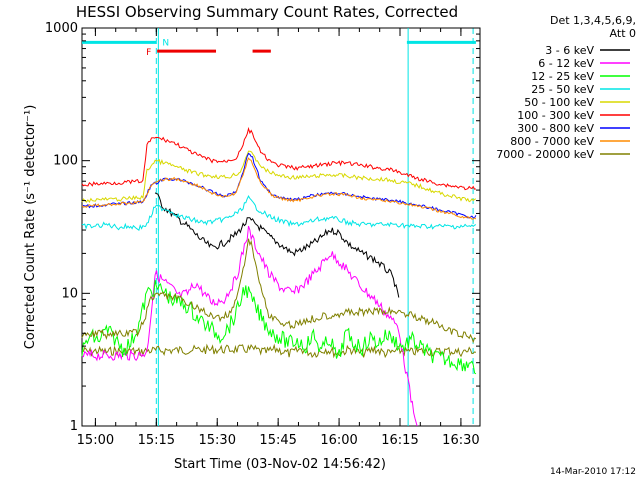 The width and height of the screenshot is (640, 480). Describe the element at coordinates (460, 440) in the screenshot. I see `x-tick-label: 16:30` at that location.